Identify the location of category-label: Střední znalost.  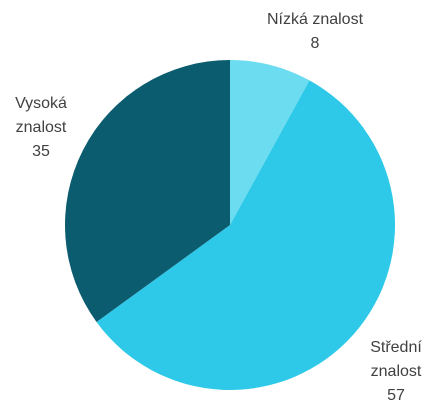
(396, 359).